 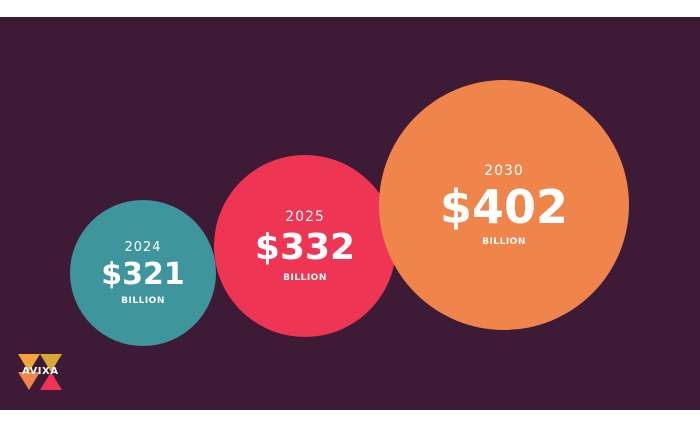 What do you see at coordinates (305, 217) in the screenshot?
I see `bubble-year: 2025` at bounding box center [305, 217].